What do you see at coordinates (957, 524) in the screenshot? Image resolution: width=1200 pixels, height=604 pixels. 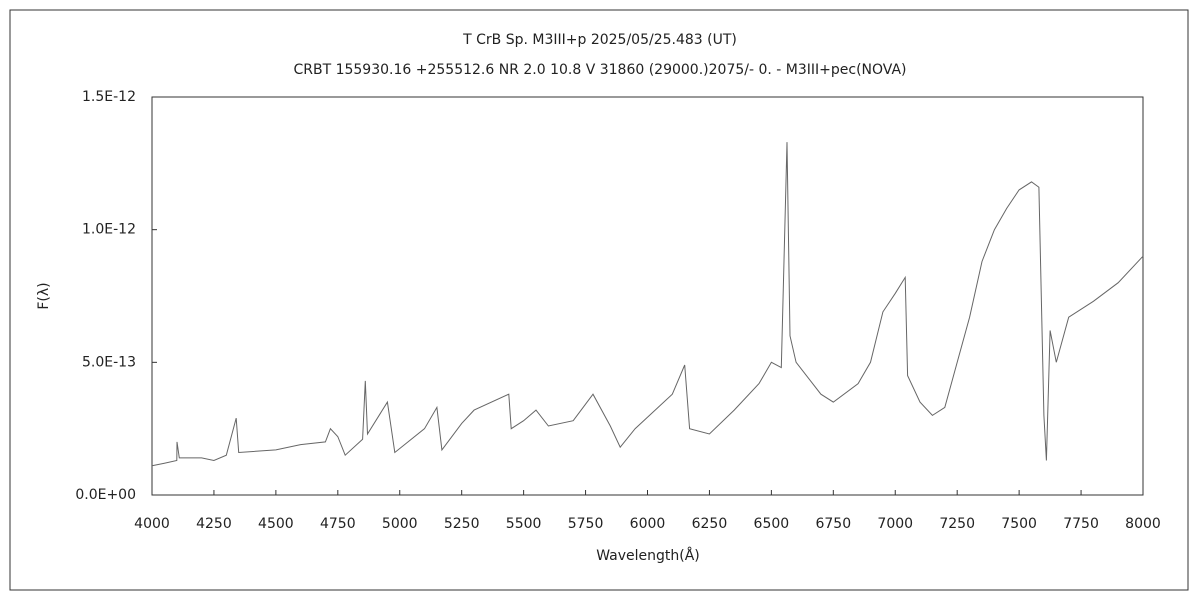 I see `x-tick-label: 7250` at bounding box center [957, 524].